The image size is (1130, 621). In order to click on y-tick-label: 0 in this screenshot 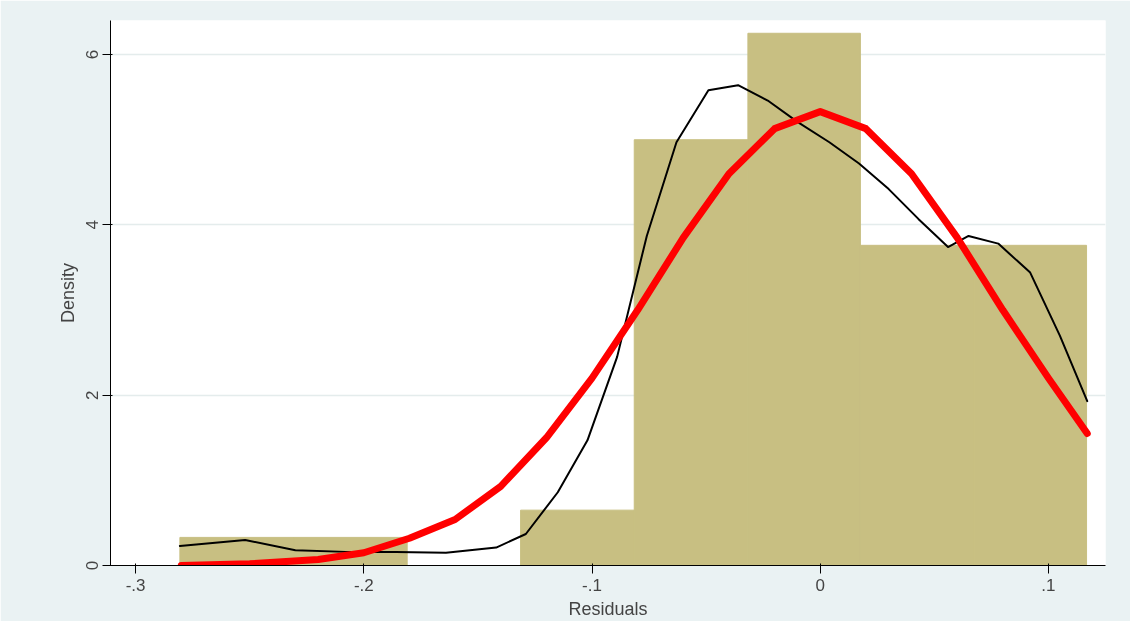, I will do `click(92, 565)`.